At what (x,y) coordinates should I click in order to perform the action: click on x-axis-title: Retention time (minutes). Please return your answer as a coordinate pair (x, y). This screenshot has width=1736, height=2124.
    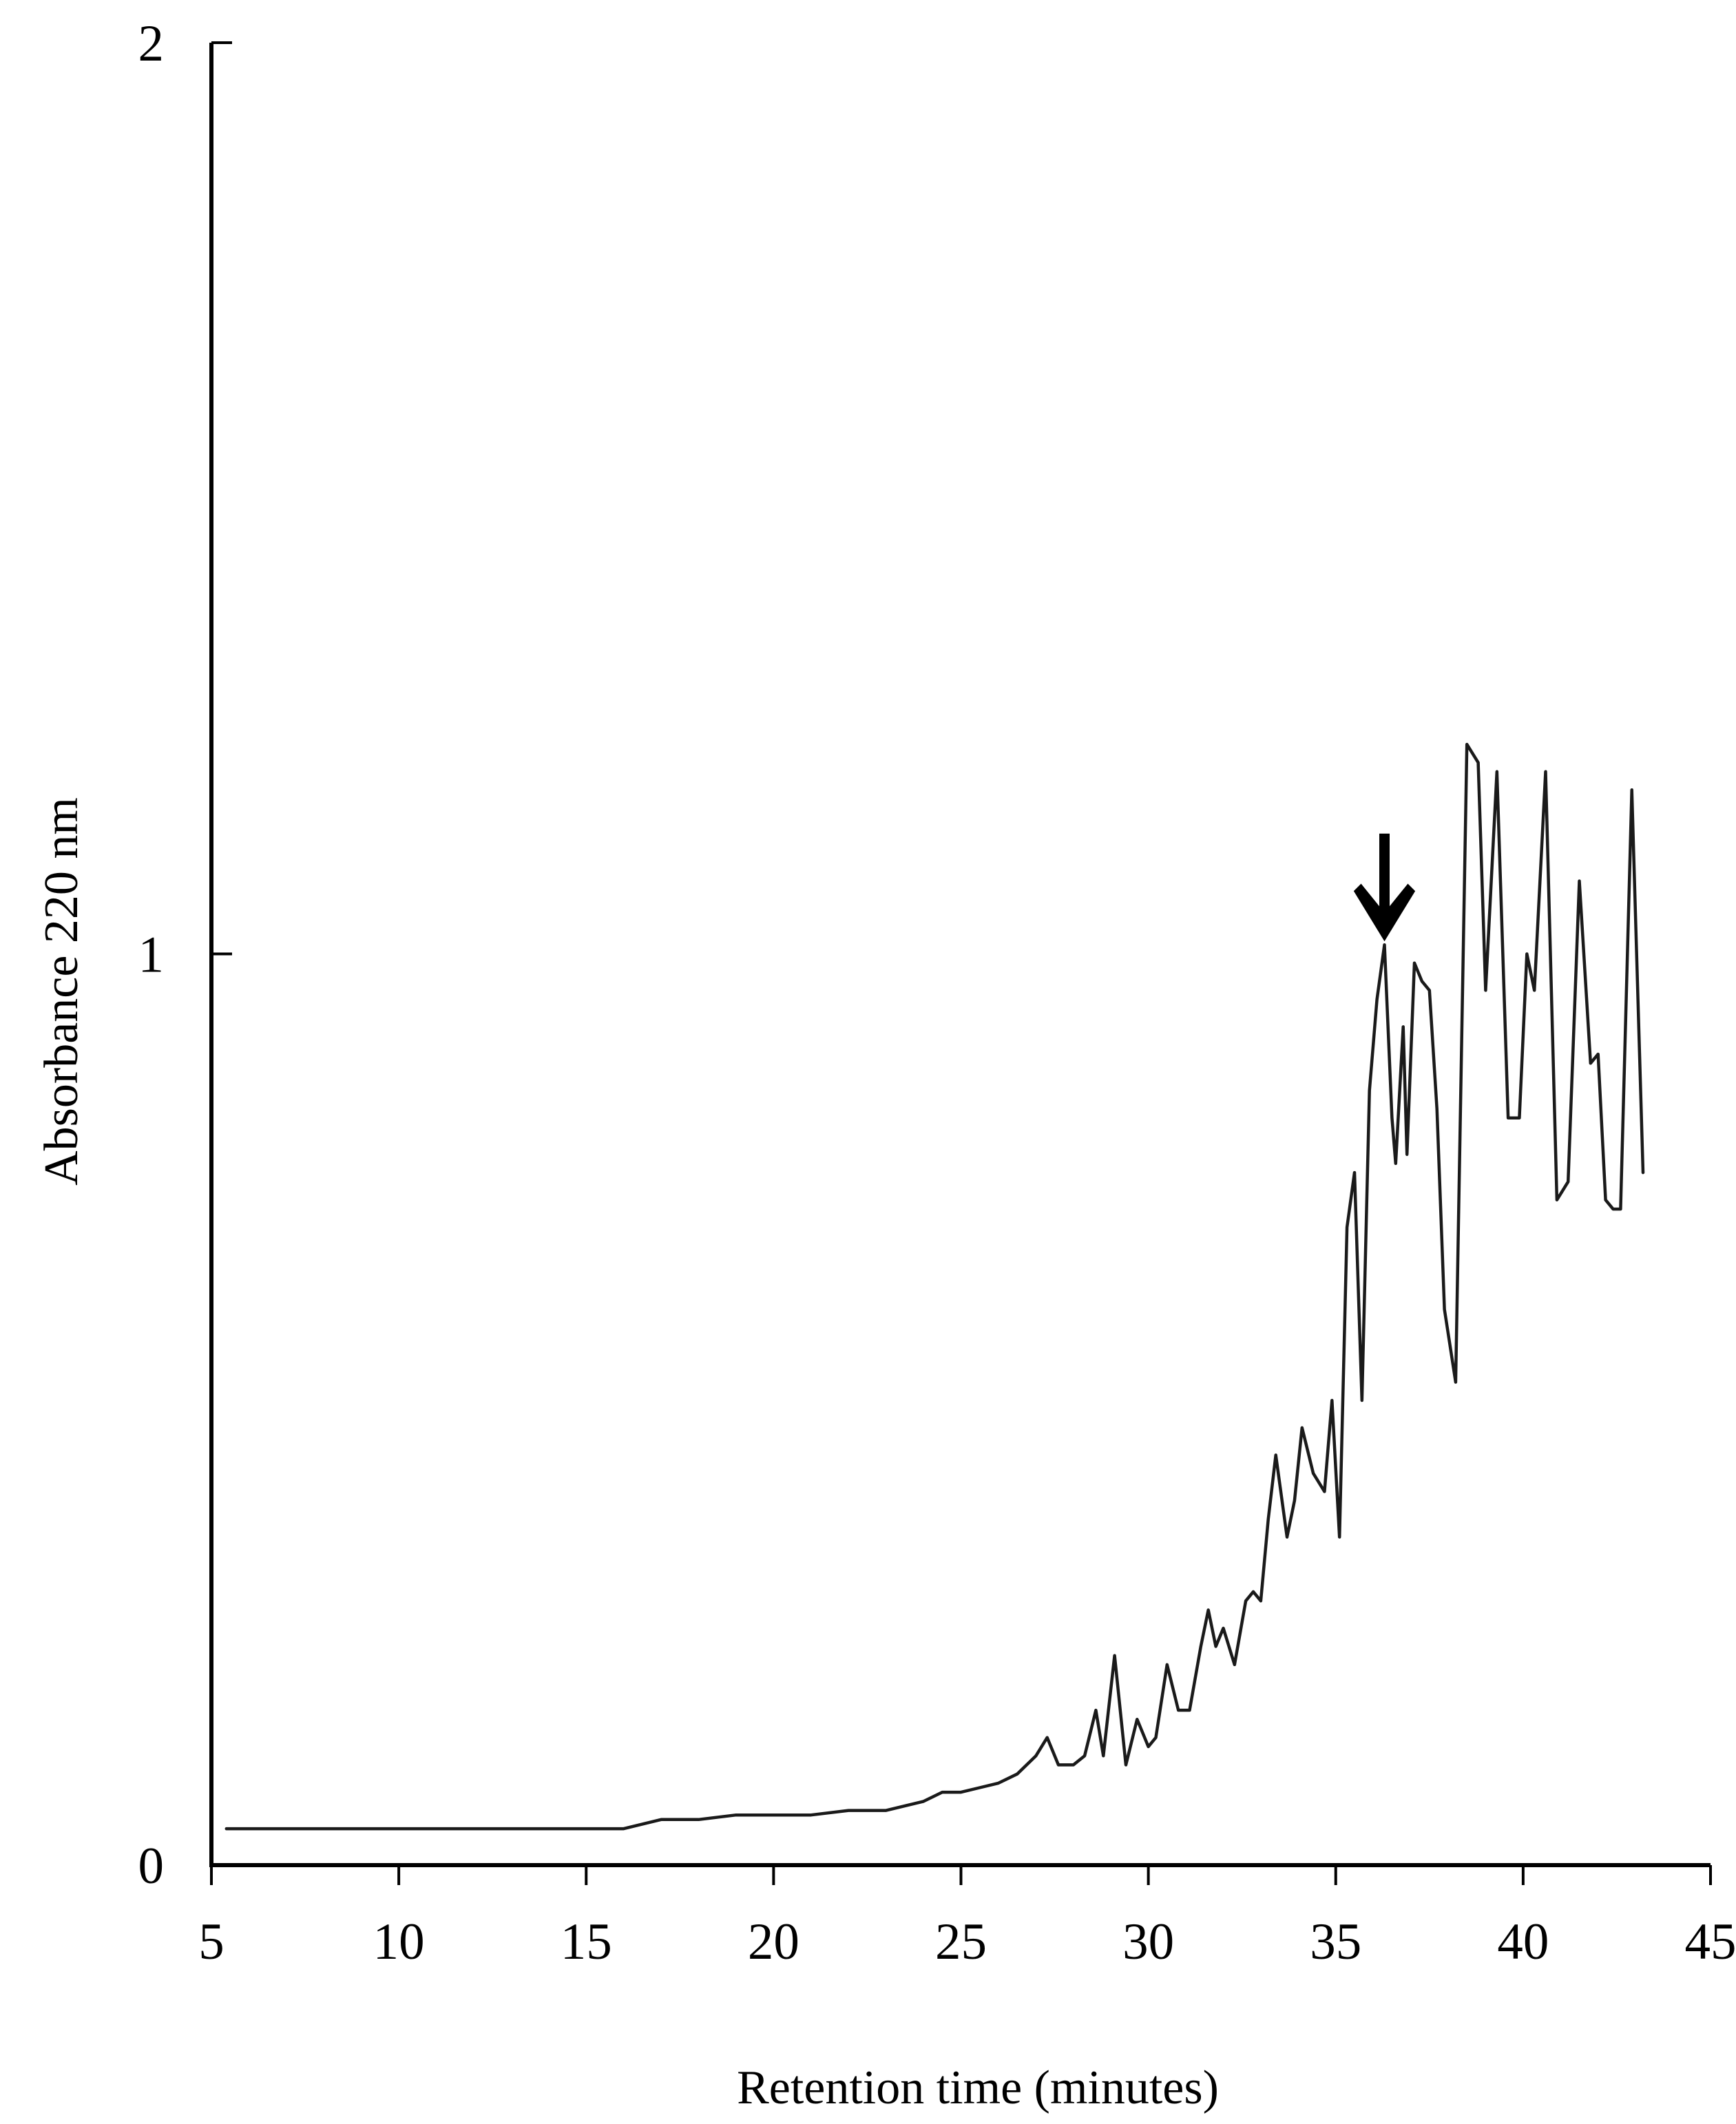
    Looking at the image, I should click on (978, 2087).